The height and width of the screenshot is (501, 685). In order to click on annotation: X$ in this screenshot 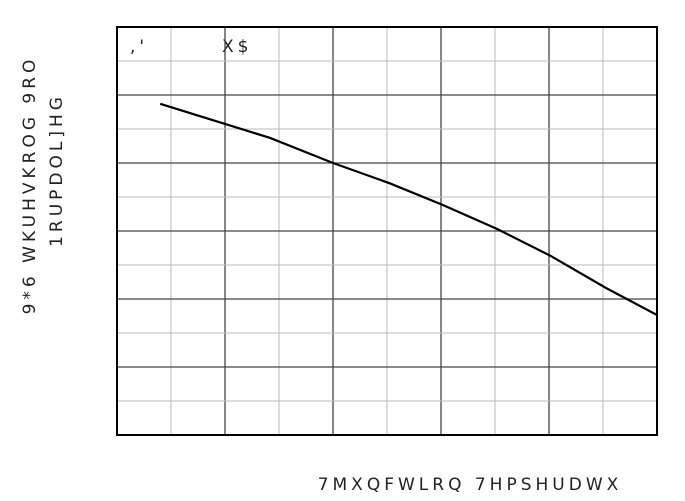, I will do `click(237, 47)`.